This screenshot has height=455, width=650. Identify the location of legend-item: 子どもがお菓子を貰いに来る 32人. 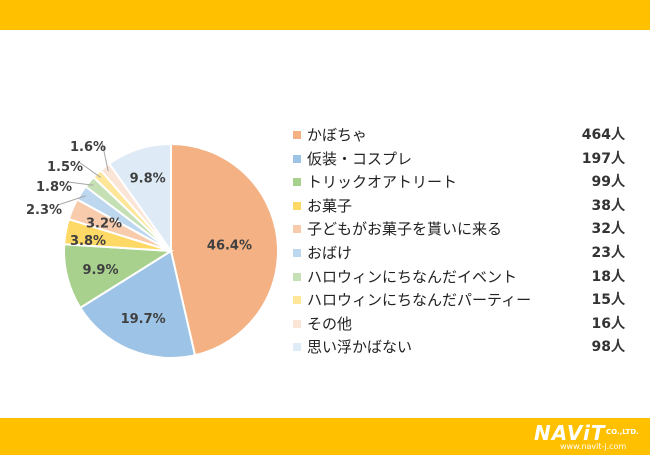
(463, 230).